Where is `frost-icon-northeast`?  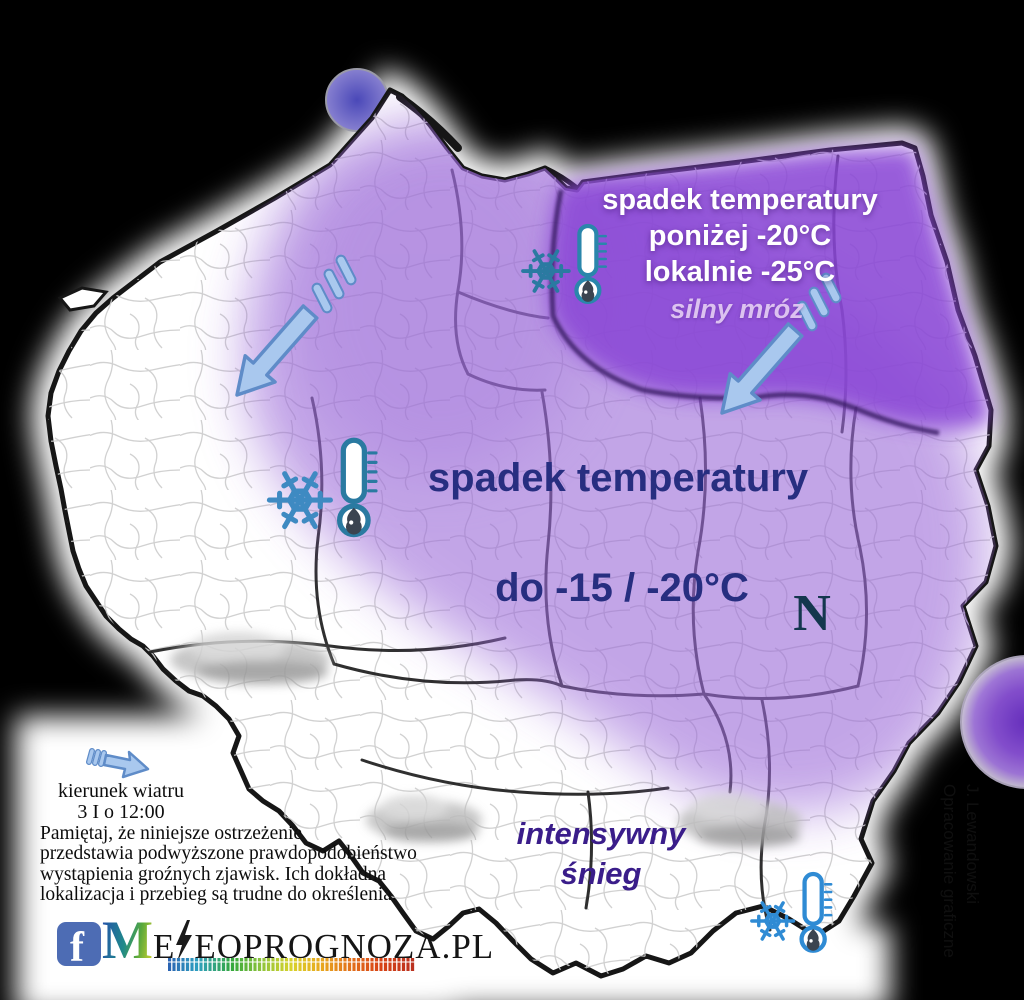 frost-icon-northeast is located at coordinates (567, 268).